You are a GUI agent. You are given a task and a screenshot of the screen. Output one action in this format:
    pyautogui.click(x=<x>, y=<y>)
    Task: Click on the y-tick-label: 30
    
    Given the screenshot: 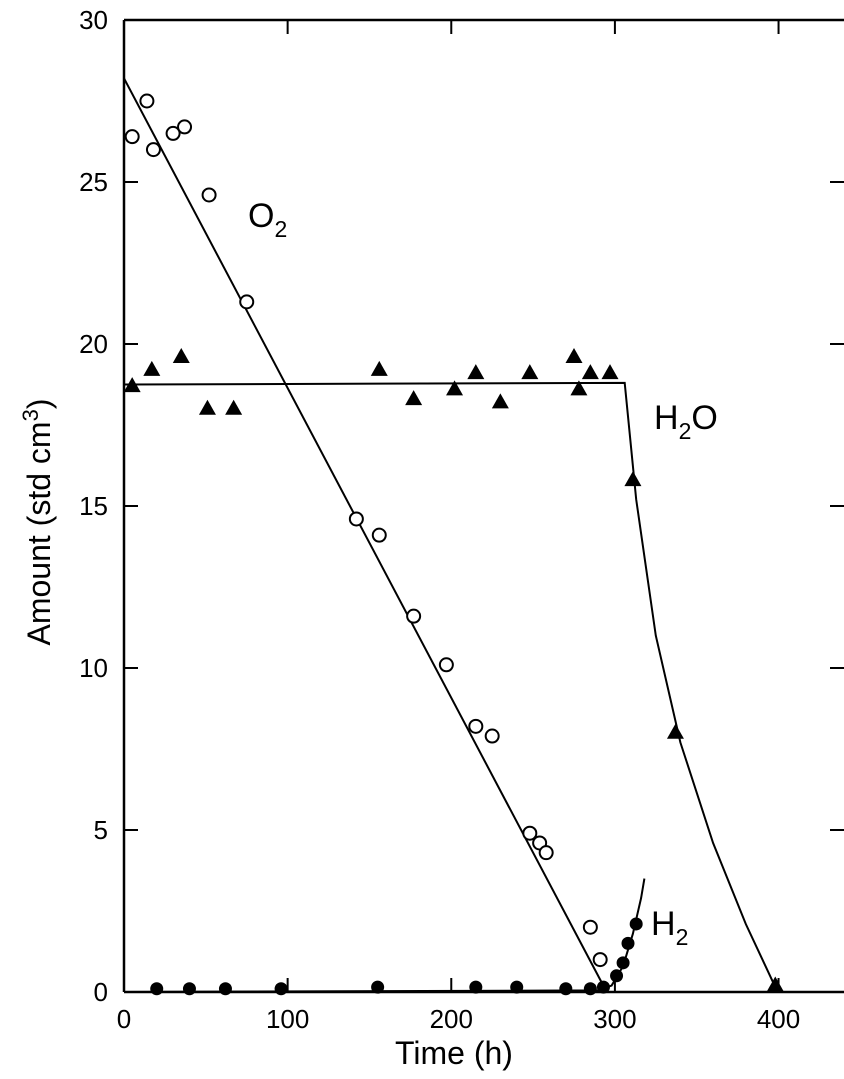 What is the action you would take?
    pyautogui.click(x=93, y=20)
    